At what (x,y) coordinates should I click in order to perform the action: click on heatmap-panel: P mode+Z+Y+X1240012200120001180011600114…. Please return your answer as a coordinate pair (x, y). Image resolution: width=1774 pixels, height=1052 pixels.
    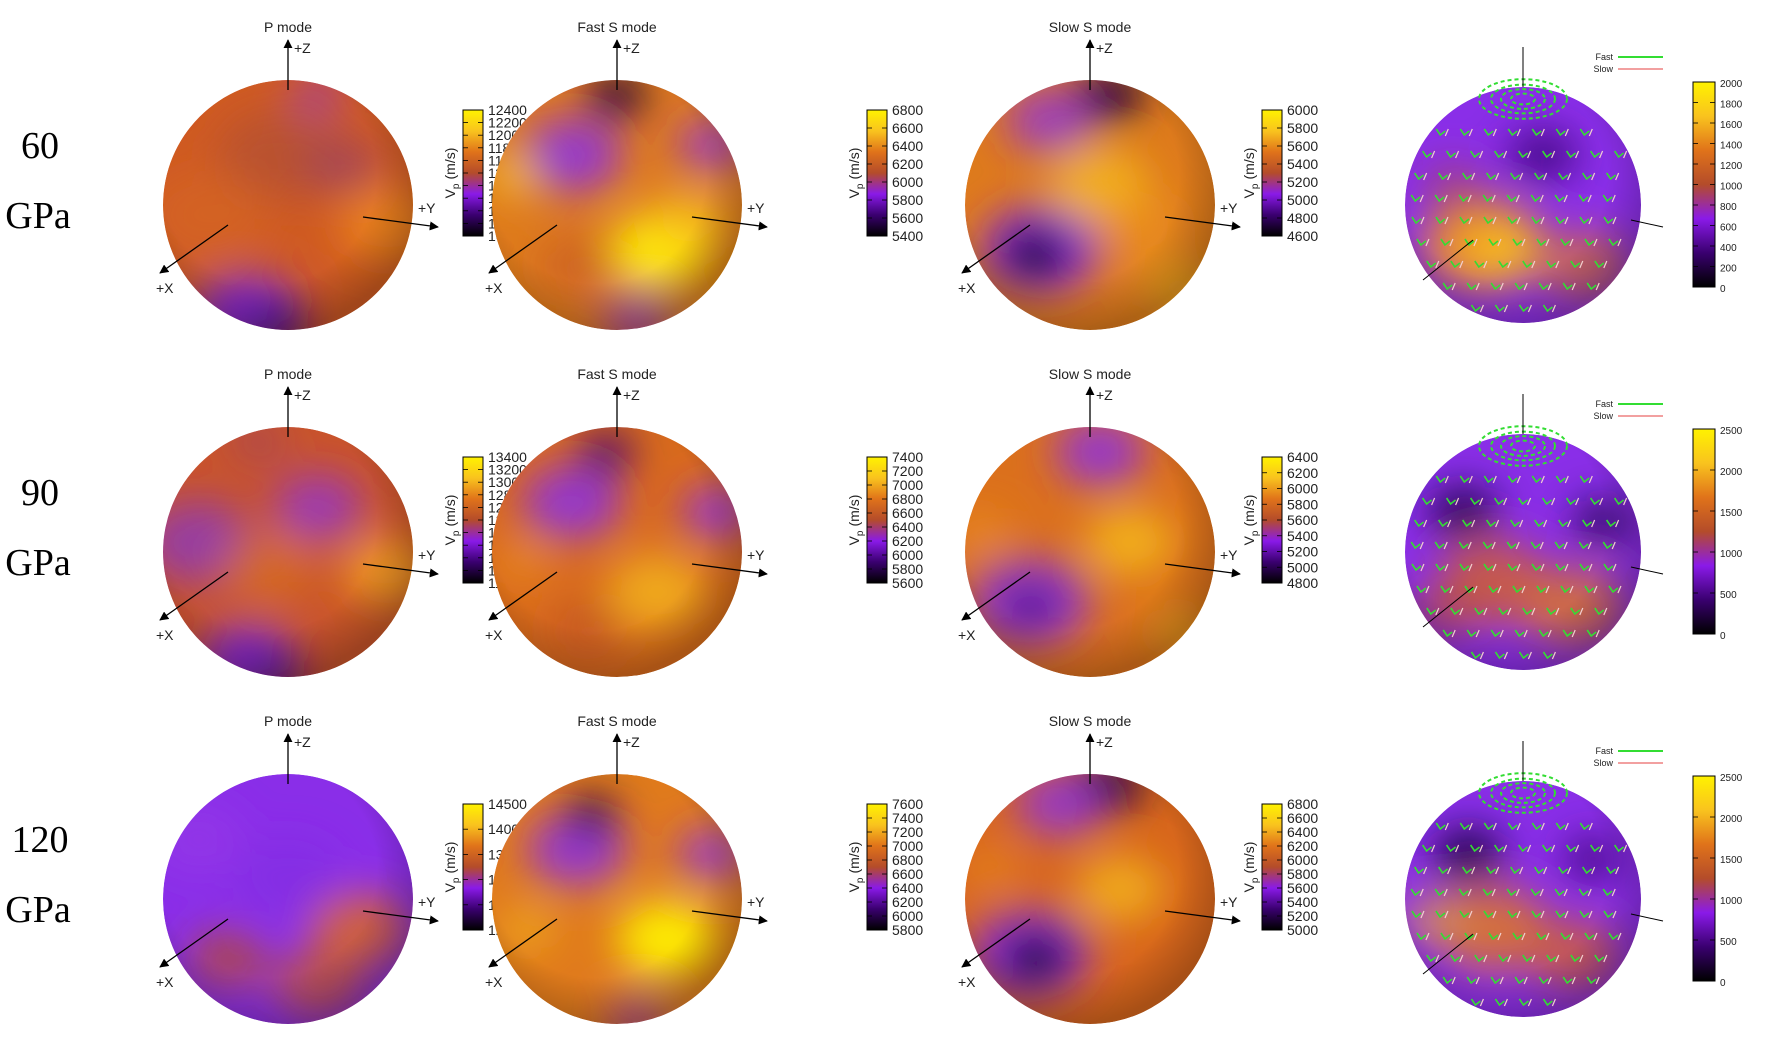
    Looking at the image, I should click on (341, 174).